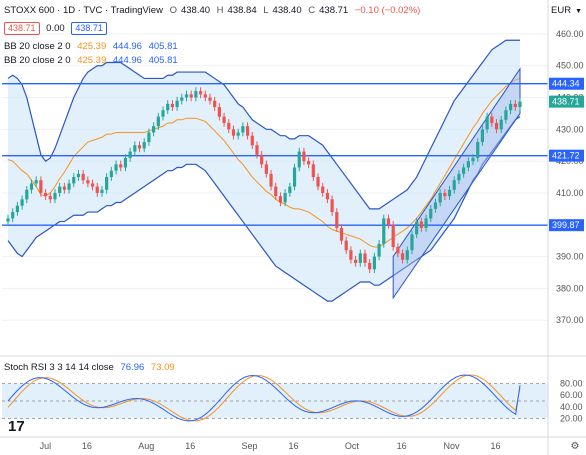  What do you see at coordinates (334, 10) in the screenshot?
I see `ohlc-close: 438.71` at bounding box center [334, 10].